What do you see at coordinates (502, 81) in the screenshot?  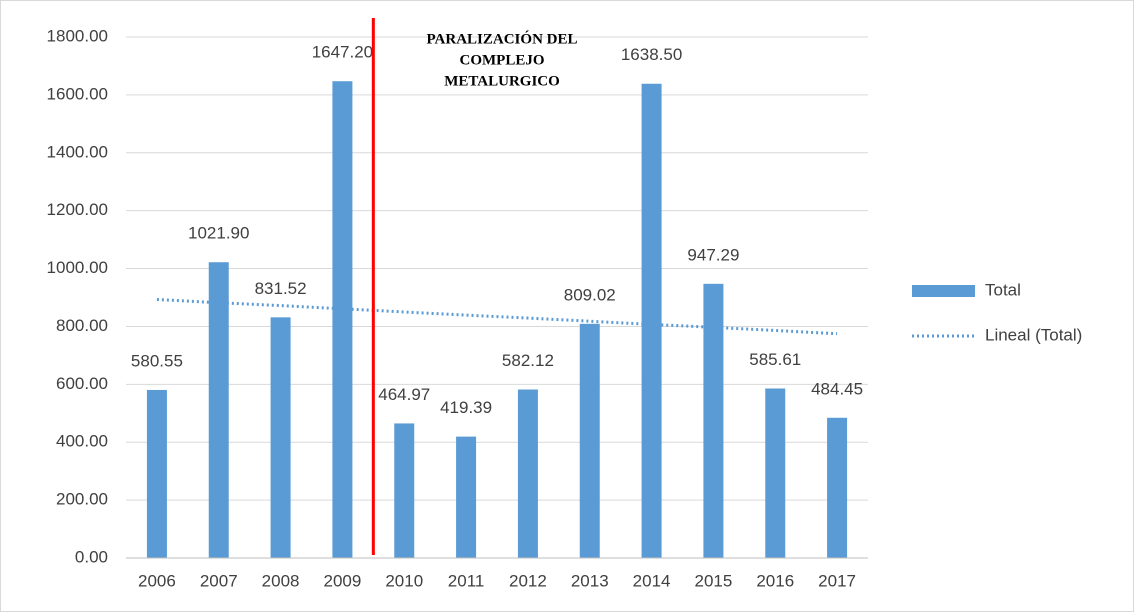 I see `annotation: METALURGICO` at bounding box center [502, 81].